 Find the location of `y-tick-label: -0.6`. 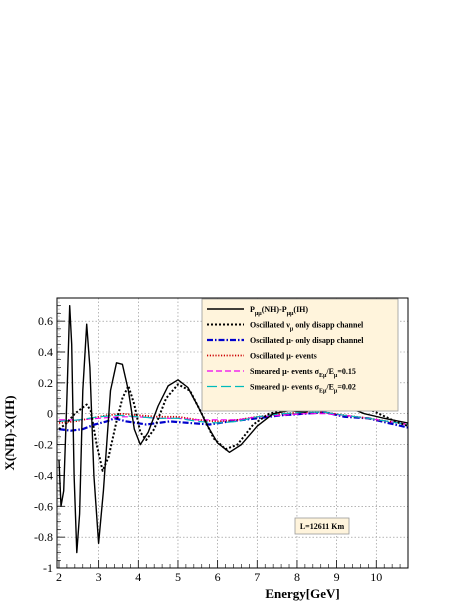

y-tick-label: -0.6 is located at coordinates (43, 506).